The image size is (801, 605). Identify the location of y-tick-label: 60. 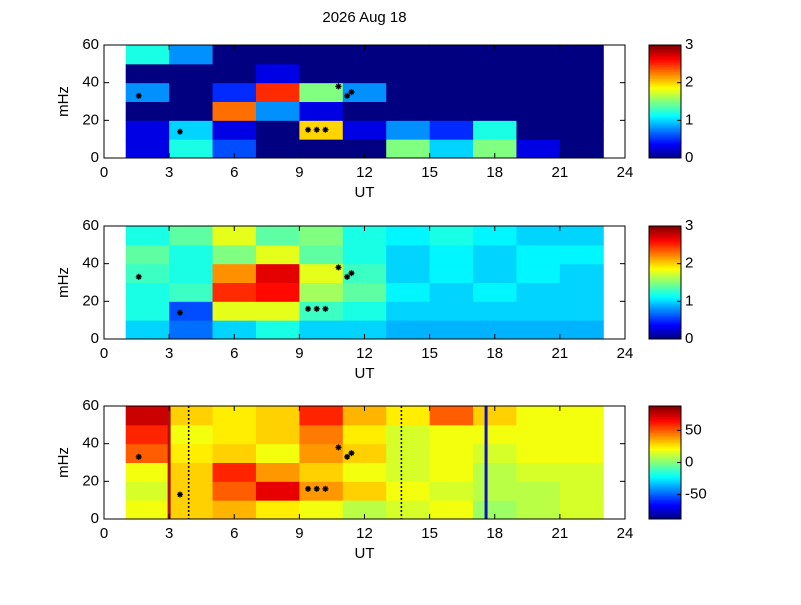
(90, 225).